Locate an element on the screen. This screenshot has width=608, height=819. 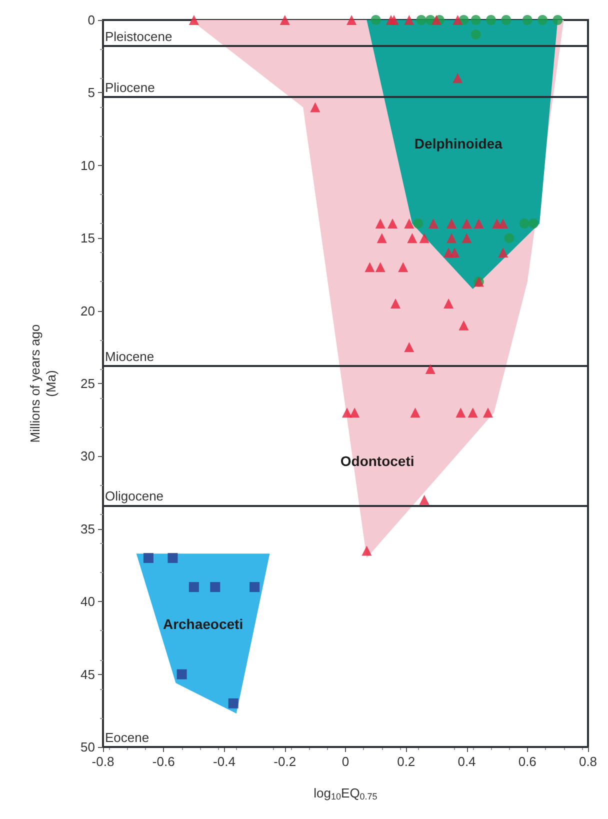
y-tick-label: 10 is located at coordinates (87, 165).